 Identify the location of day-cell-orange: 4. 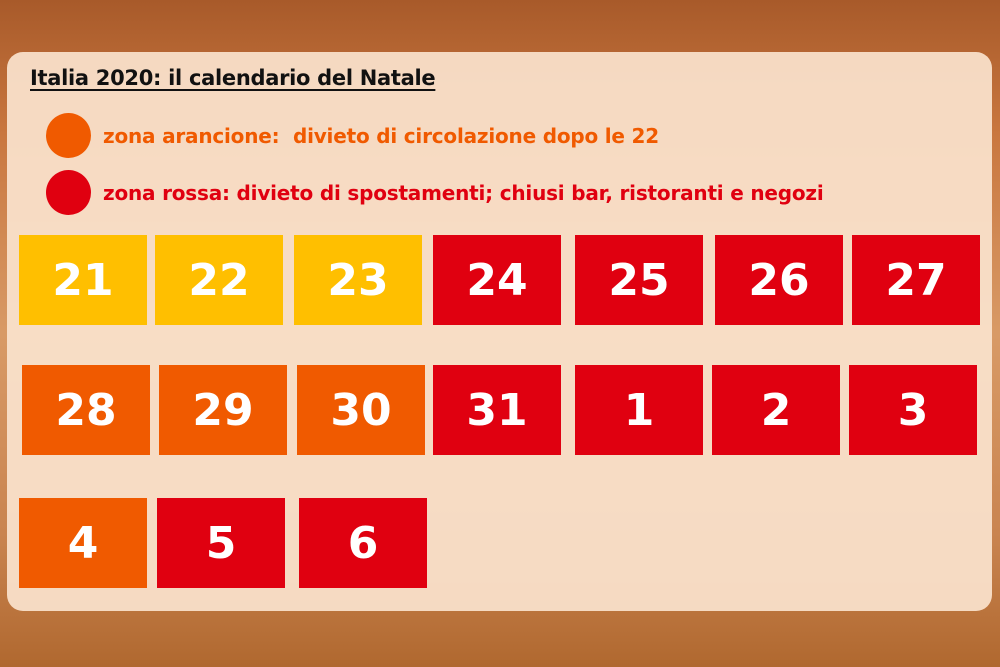
(83, 543).